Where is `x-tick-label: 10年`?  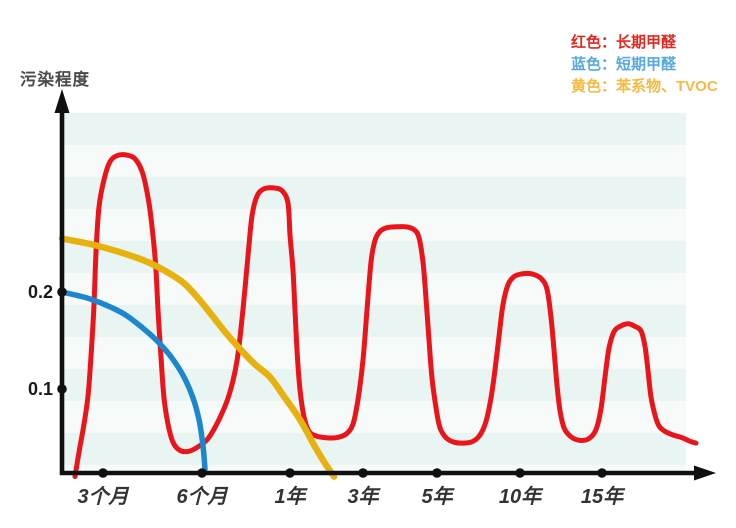 x-tick-label: 10年 is located at coordinates (521, 496).